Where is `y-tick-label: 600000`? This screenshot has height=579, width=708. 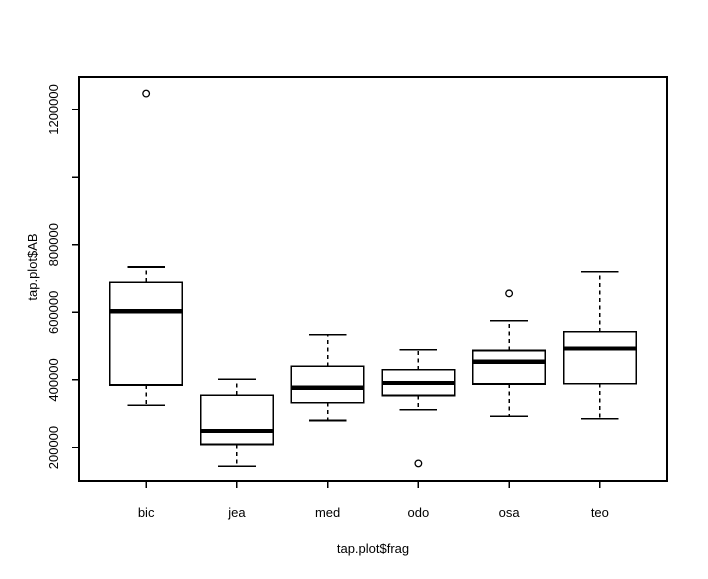 y-tick-label: 600000 is located at coordinates (53, 312).